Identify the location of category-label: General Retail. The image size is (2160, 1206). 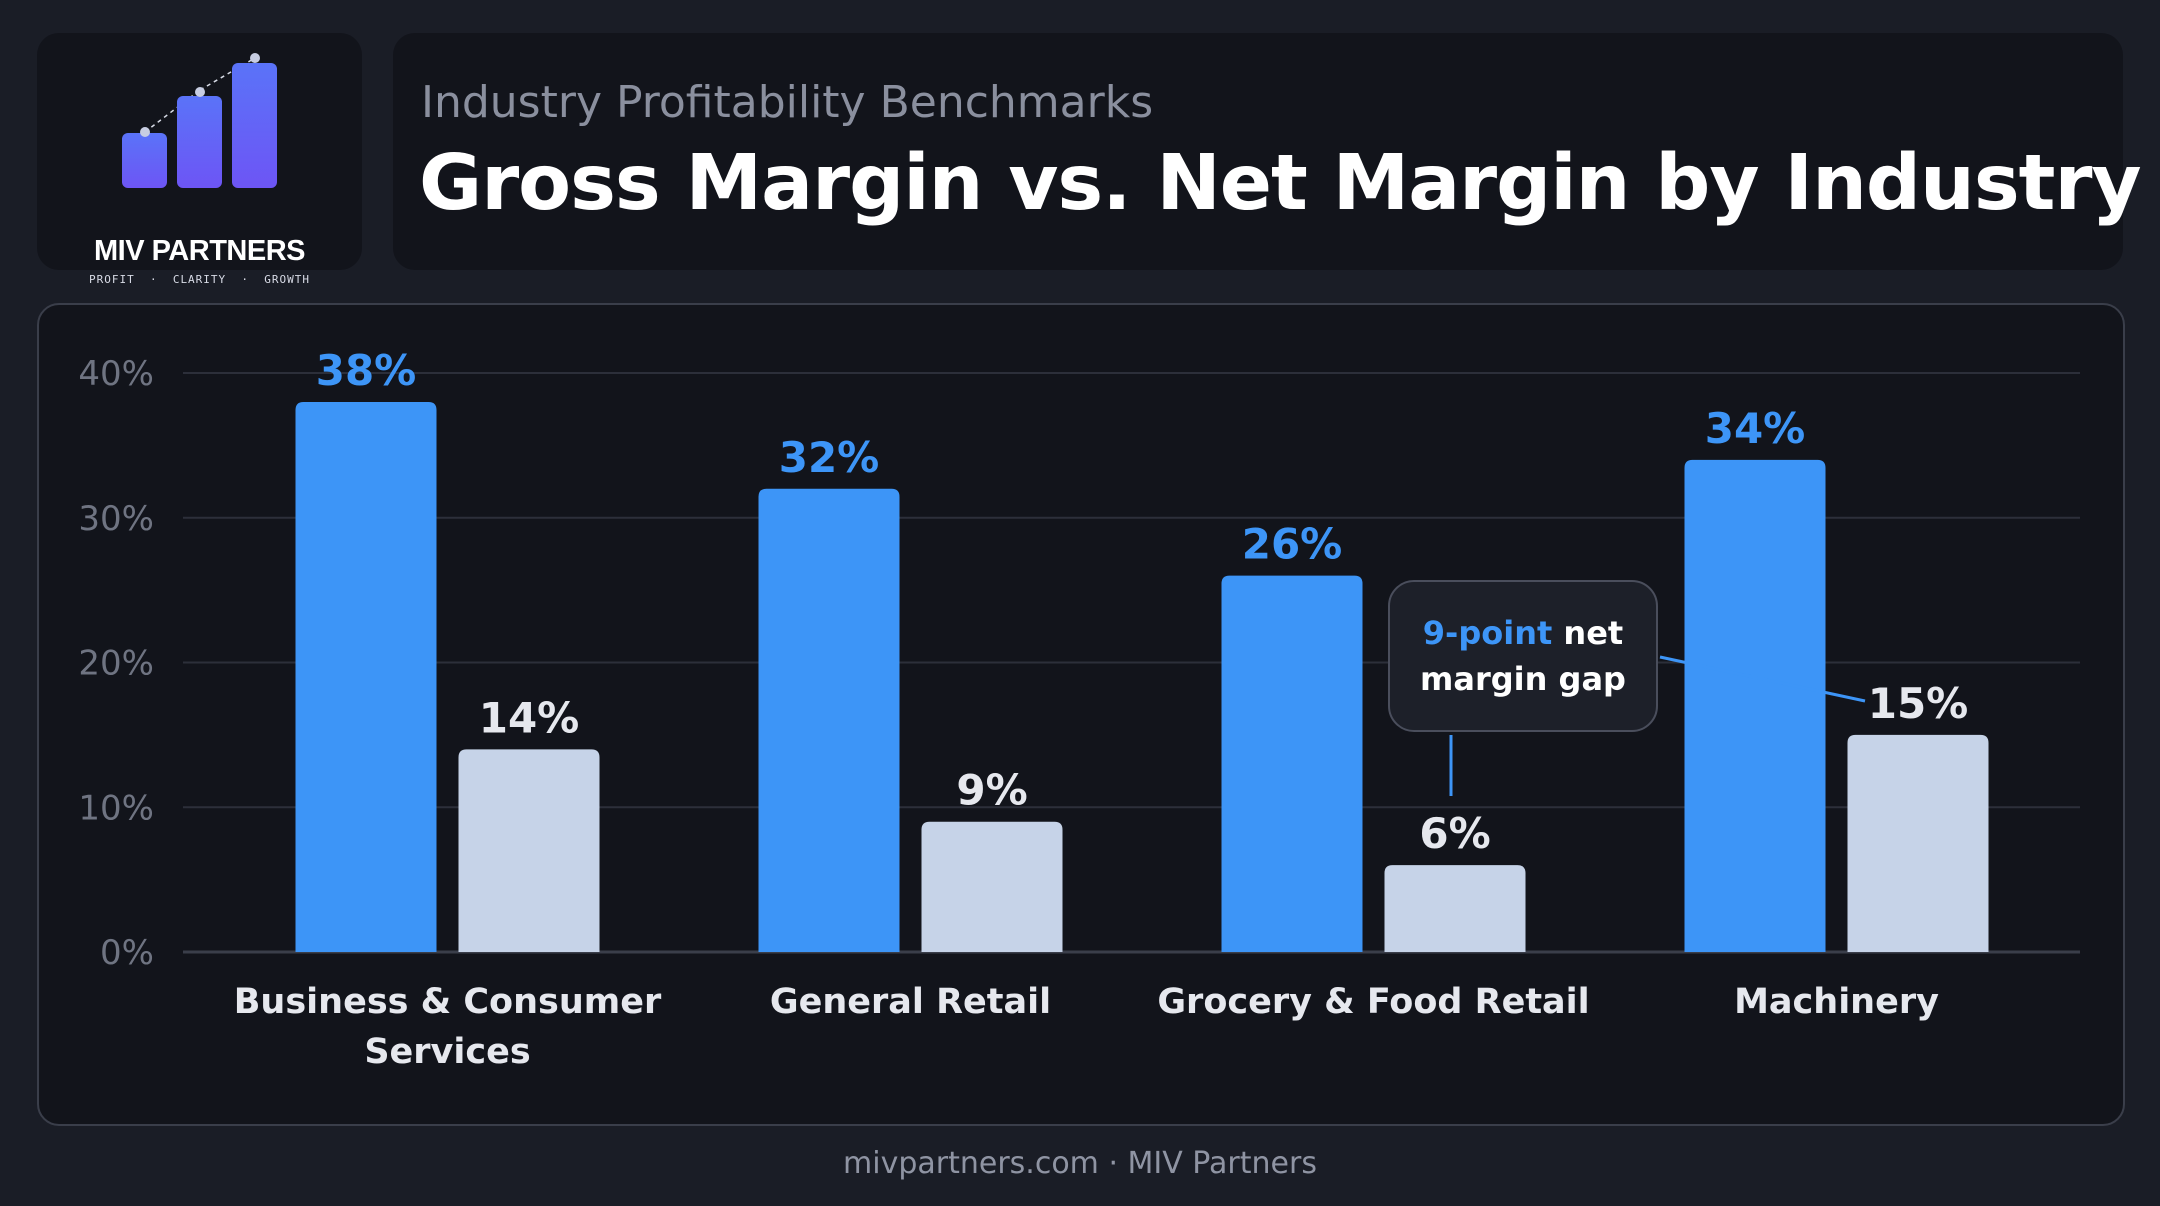
(910, 1002).